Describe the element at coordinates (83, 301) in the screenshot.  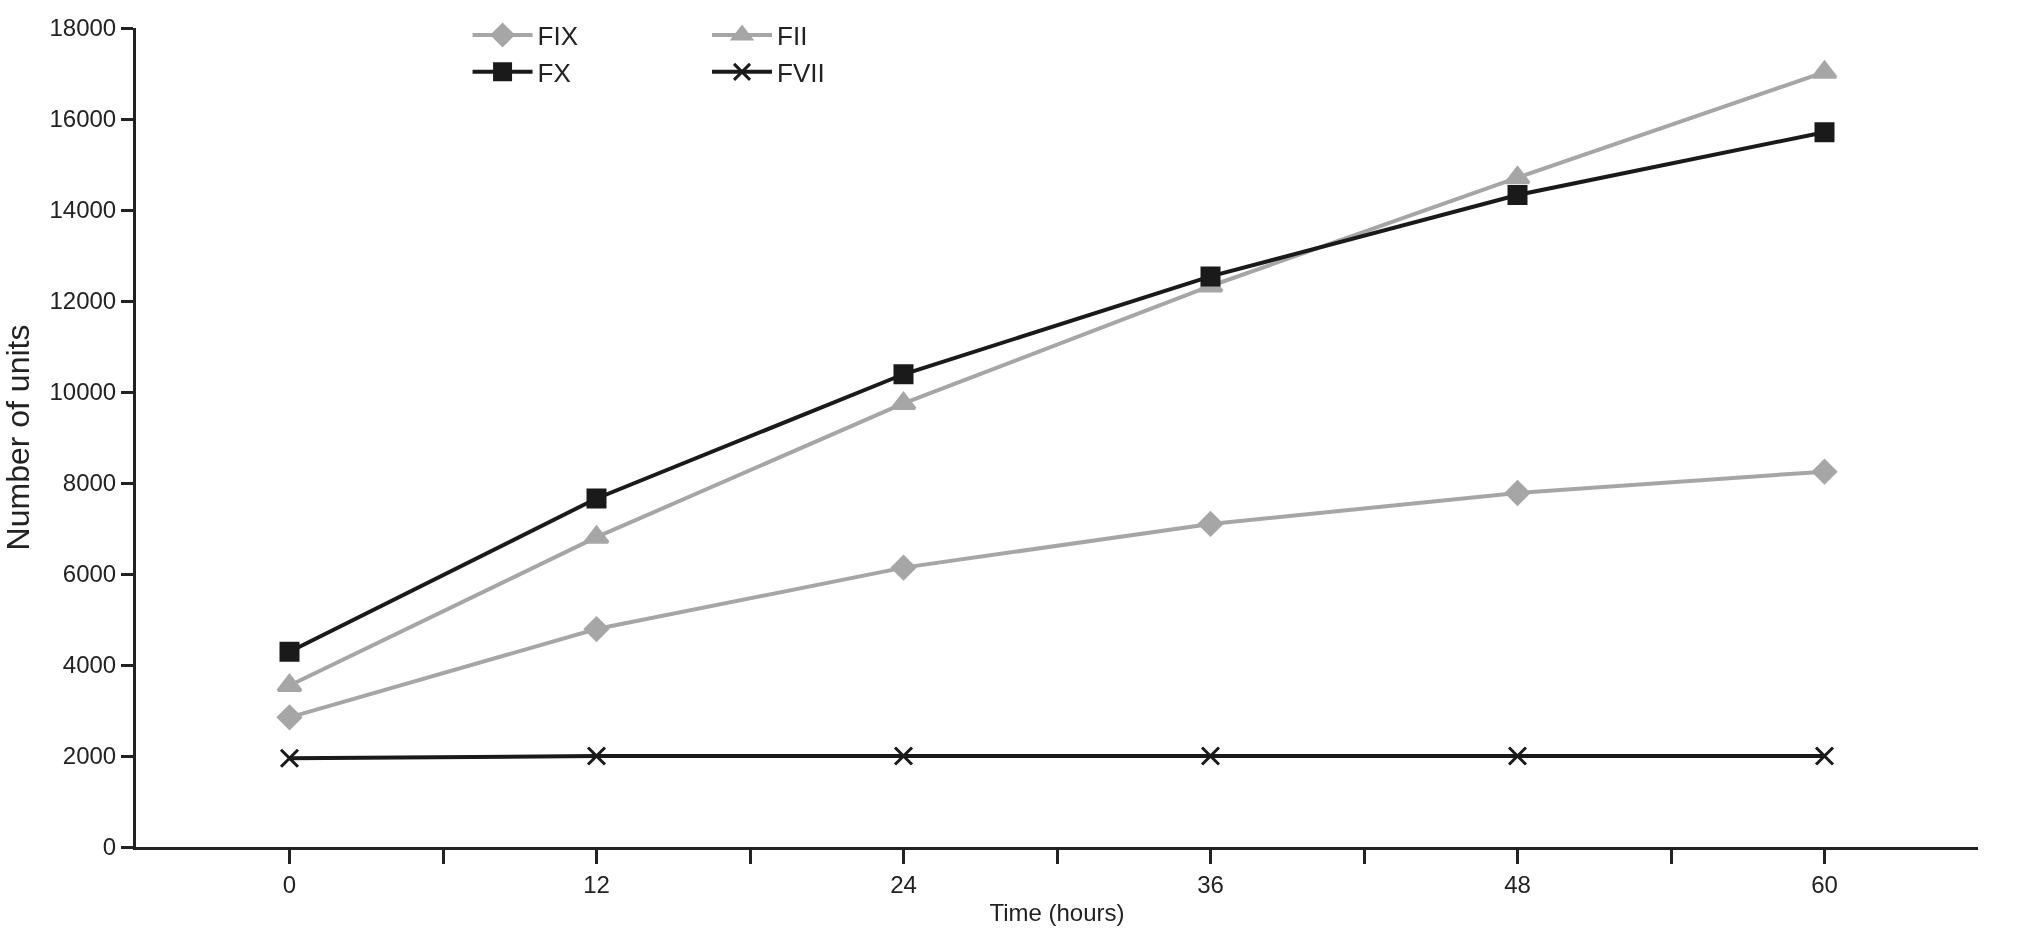
I see `y-tick-label: 12000` at that location.